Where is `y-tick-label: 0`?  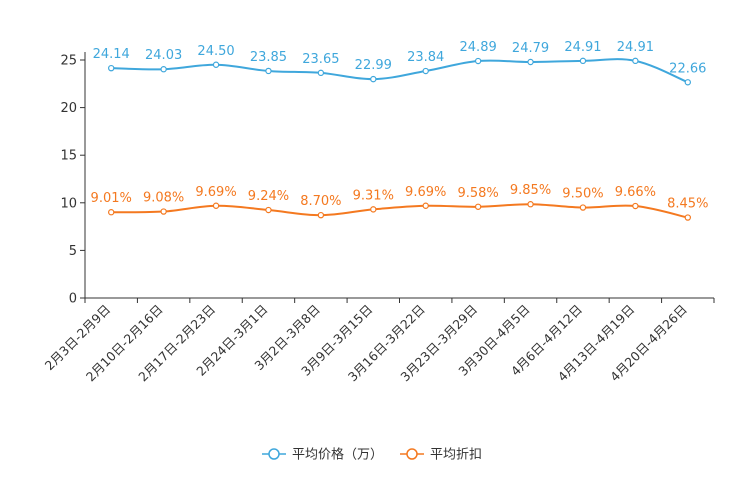 y-tick-label: 0 is located at coordinates (73, 299).